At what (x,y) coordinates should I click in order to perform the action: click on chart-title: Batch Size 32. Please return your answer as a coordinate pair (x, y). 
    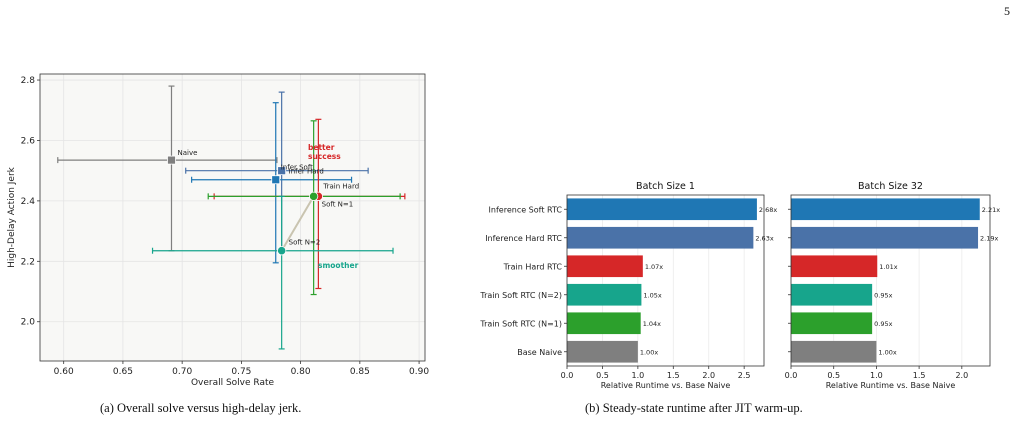
    Looking at the image, I should click on (890, 186).